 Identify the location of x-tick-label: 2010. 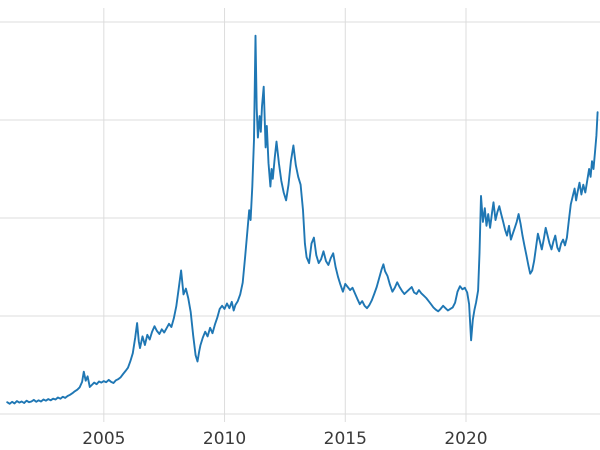
(224, 439).